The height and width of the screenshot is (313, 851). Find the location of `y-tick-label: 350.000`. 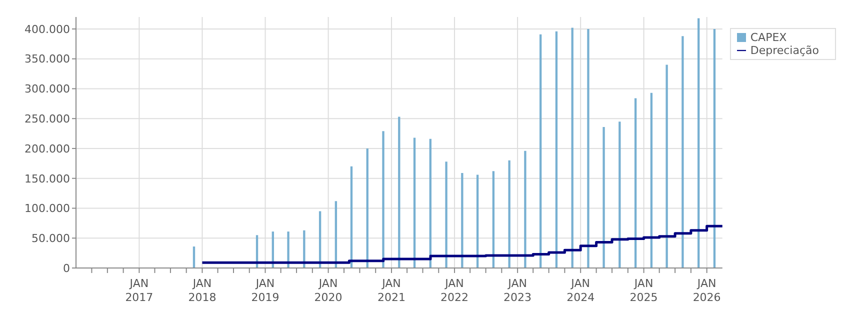

y-tick-label: 350.000 is located at coordinates (47, 59).